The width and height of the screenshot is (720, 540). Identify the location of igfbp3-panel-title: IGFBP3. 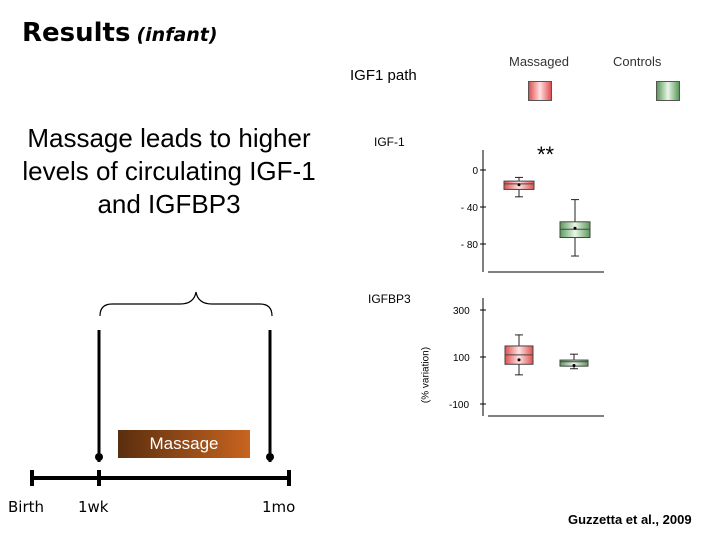
(389, 299).